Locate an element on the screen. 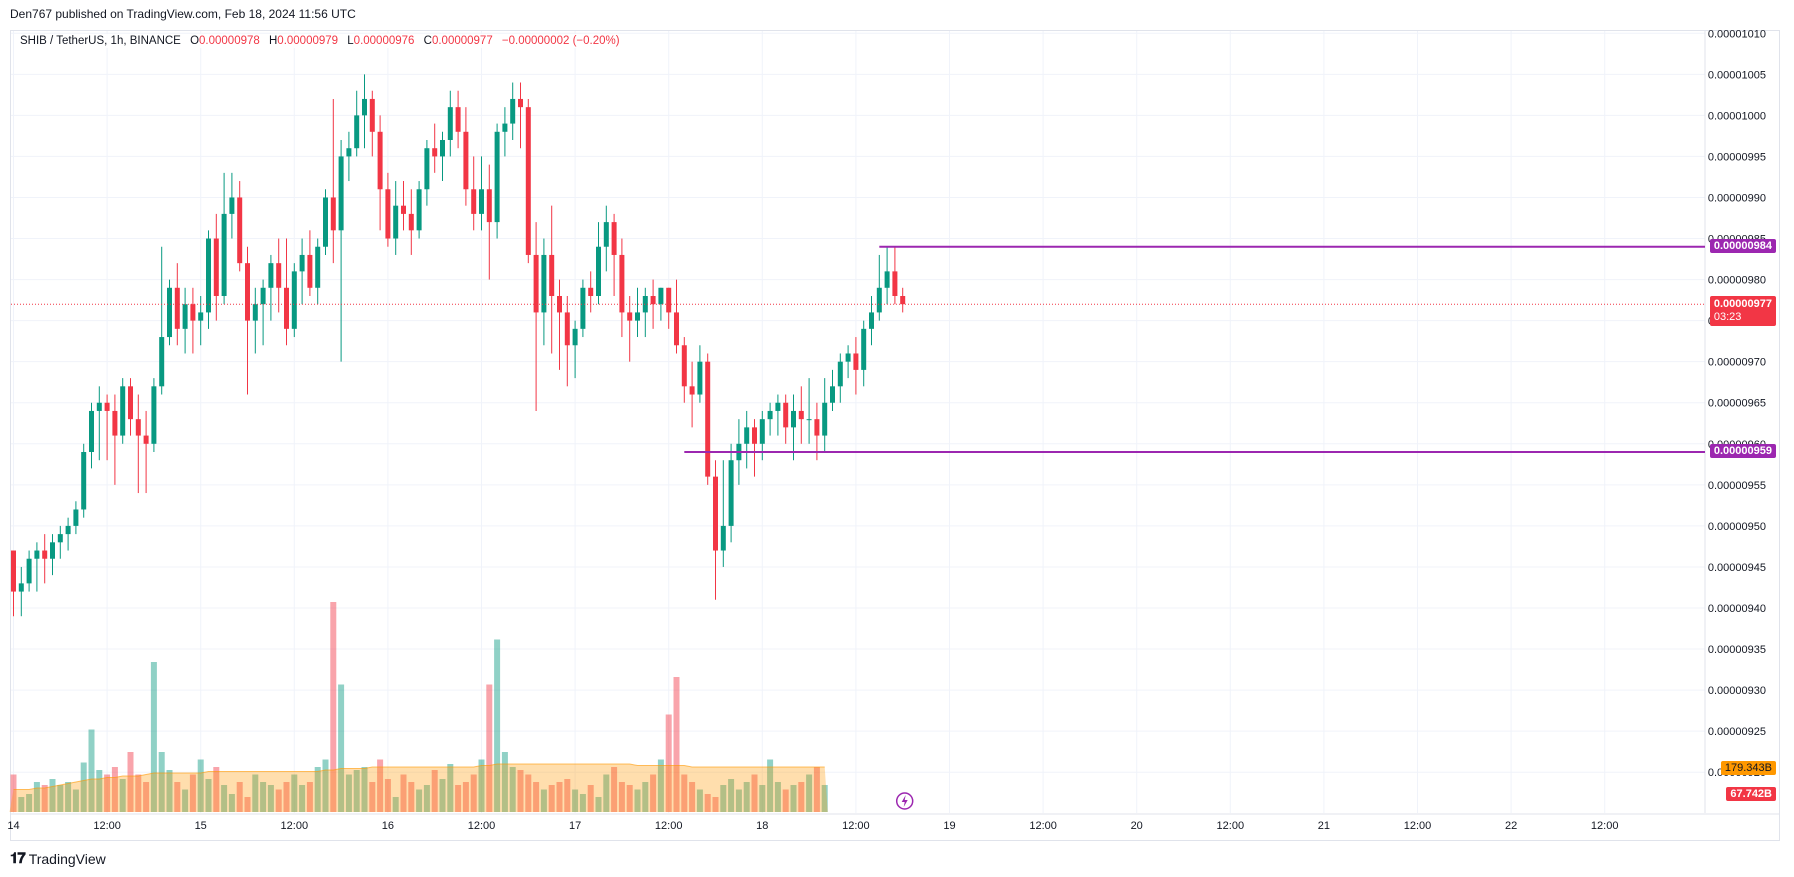 The image size is (1794, 877). y-tick-label: 0.00000980 is located at coordinates (1737, 281).